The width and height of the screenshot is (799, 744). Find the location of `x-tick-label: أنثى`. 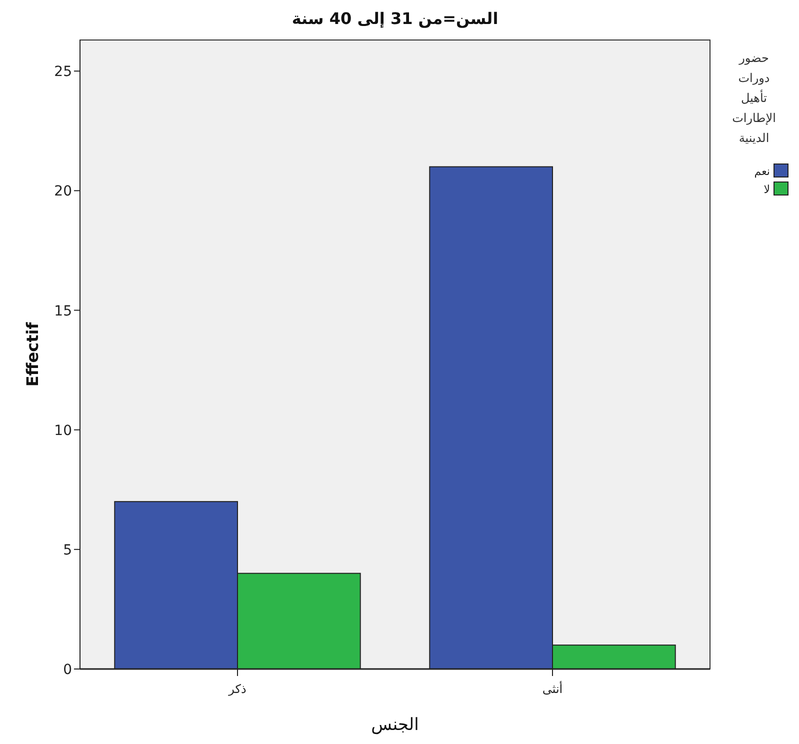

x-tick-label: أنثى is located at coordinates (552, 688).